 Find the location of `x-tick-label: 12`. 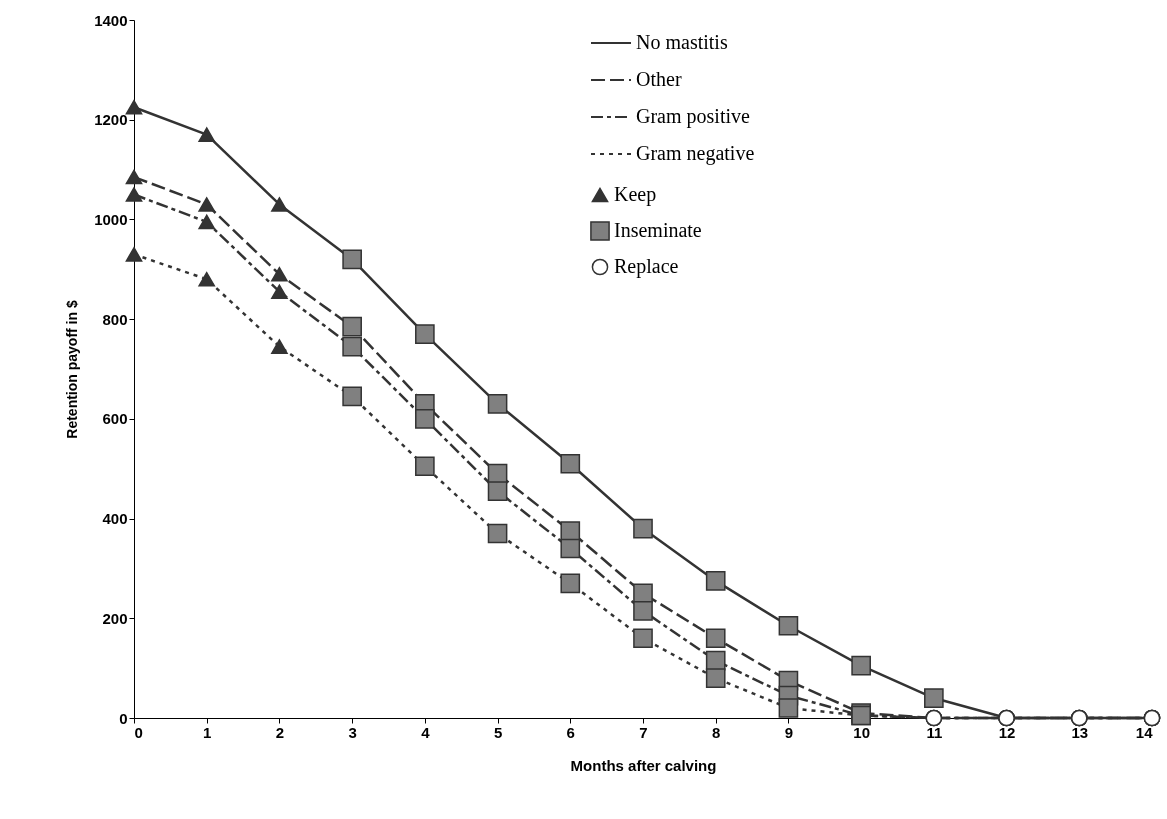

x-tick-label: 12 is located at coordinates (1007, 732).